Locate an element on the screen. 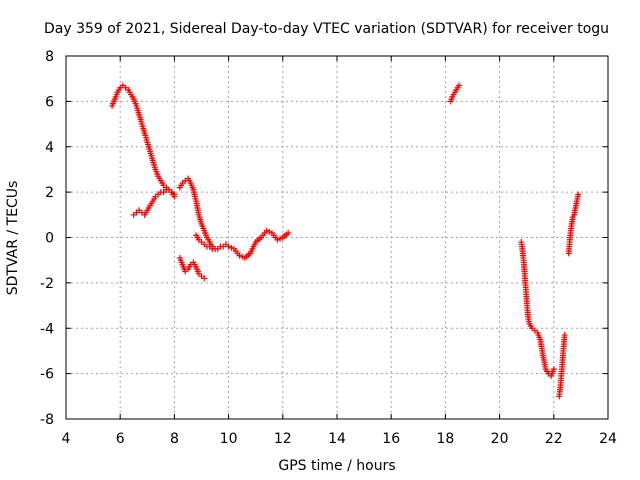 The width and height of the screenshot is (640, 480). y-tick-label: 6 is located at coordinates (49, 102).